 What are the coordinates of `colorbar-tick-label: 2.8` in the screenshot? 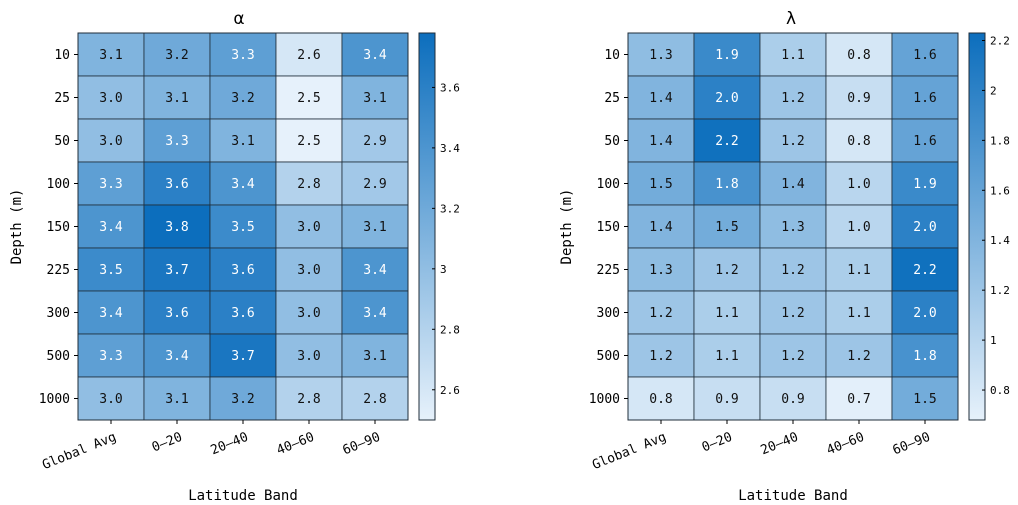 It's located at (450, 329).